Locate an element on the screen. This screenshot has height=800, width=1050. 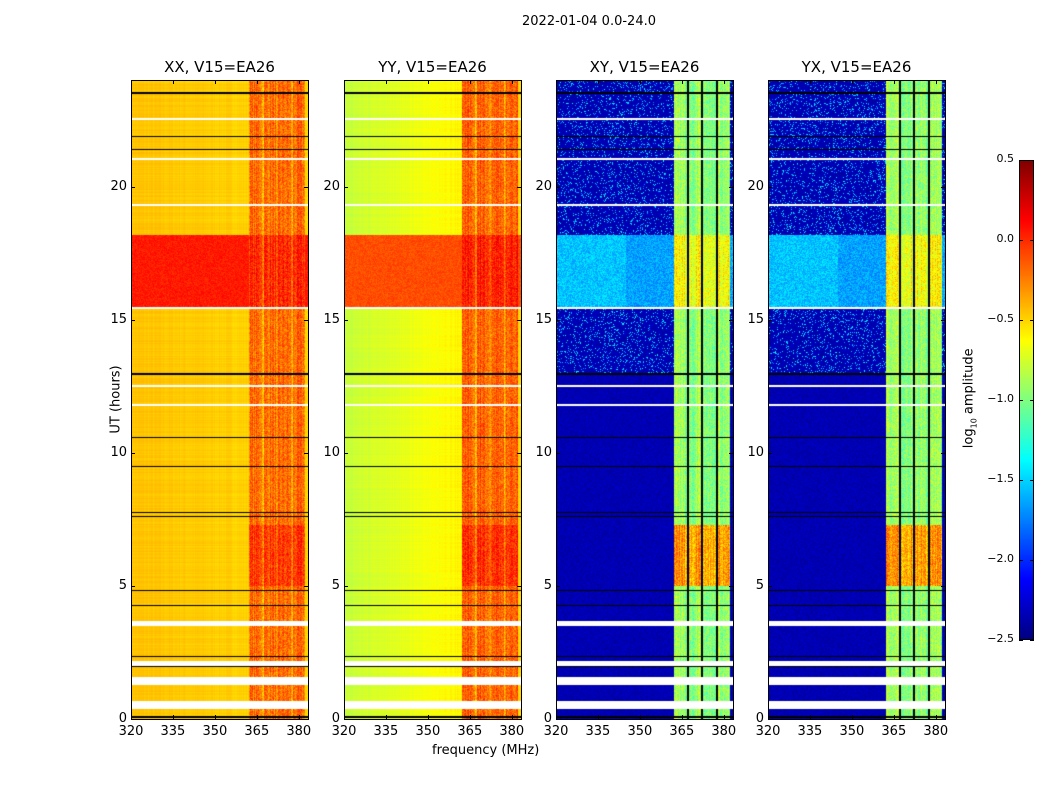
heatmap-xx is located at coordinates (219, 399).